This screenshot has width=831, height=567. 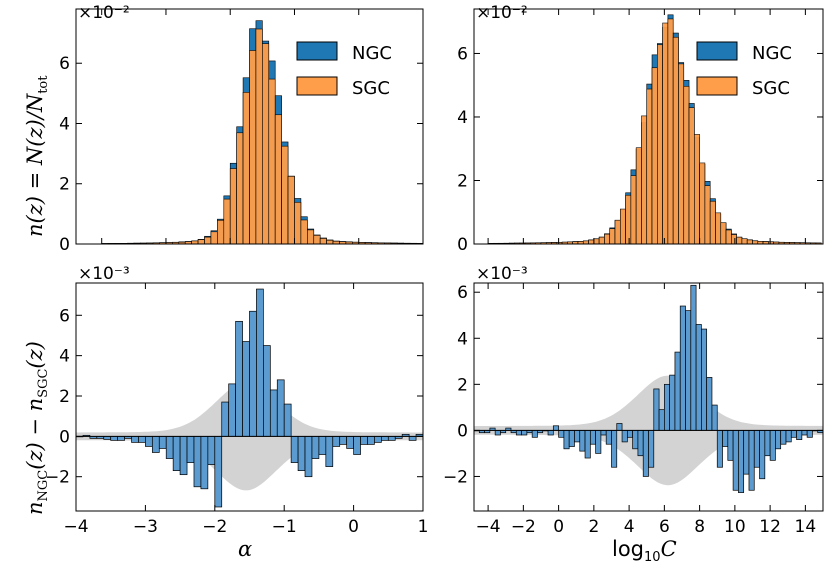 I want to click on x-tick-label: 12, so click(x=770, y=527).